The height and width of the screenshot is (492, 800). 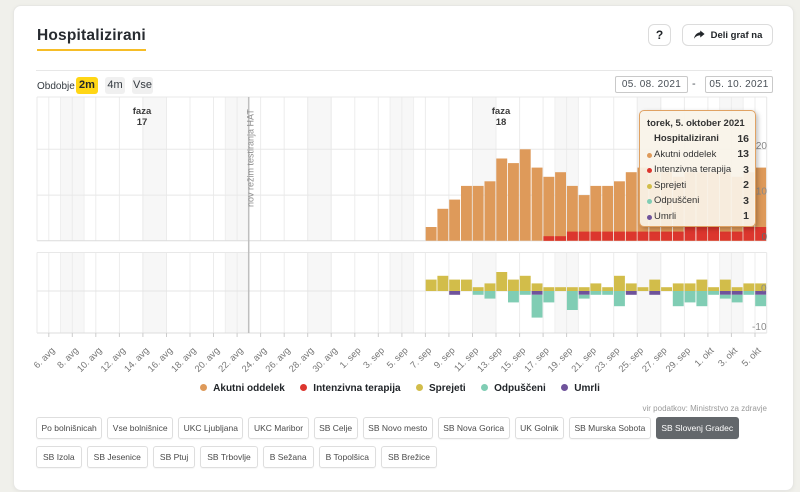 What do you see at coordinates (501, 122) in the screenshot?
I see `svg-text: 18` at bounding box center [501, 122].